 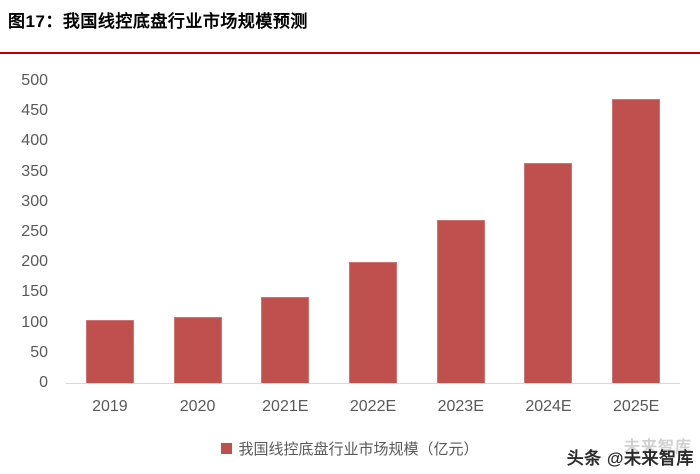 What do you see at coordinates (34, 262) in the screenshot?
I see `y-axis-tick-label: 200` at bounding box center [34, 262].